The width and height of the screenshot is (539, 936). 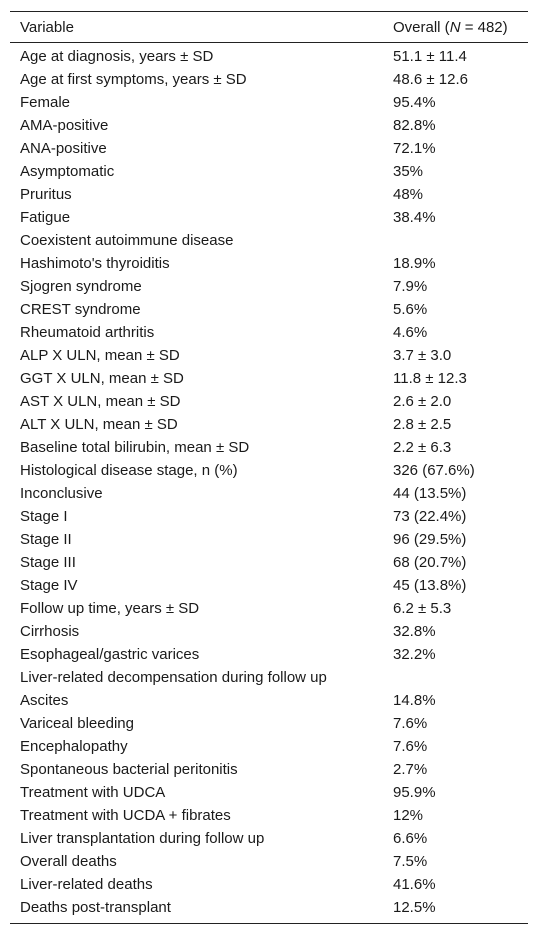 I want to click on row-value: 68 (20.7%), so click(x=430, y=562).